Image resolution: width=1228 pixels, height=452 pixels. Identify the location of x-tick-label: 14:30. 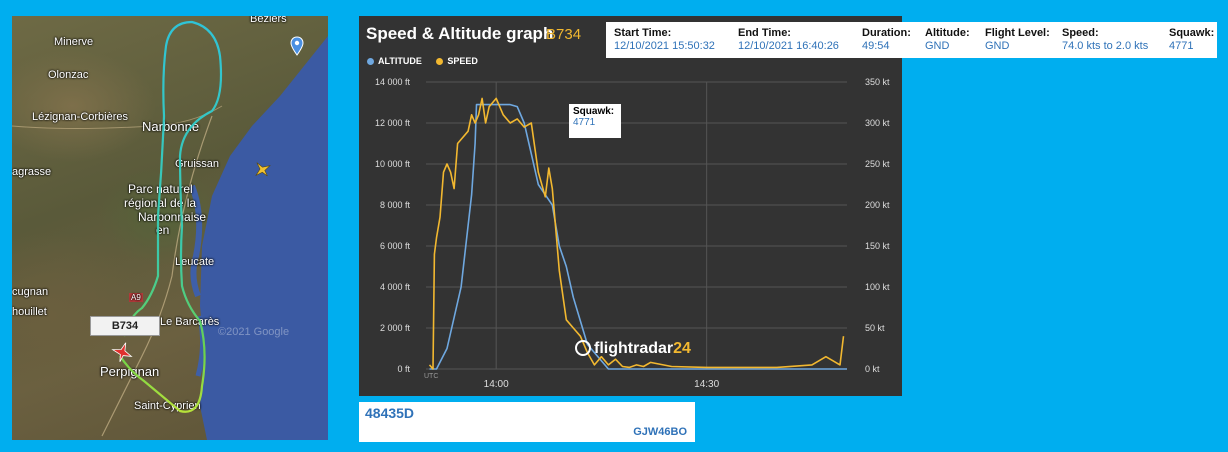
(706, 384).